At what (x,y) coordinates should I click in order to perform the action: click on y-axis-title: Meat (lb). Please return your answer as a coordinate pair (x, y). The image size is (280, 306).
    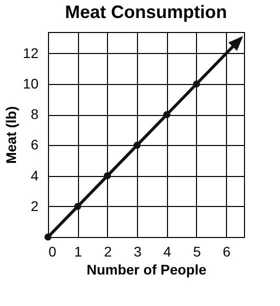
    Looking at the image, I should click on (10, 135).